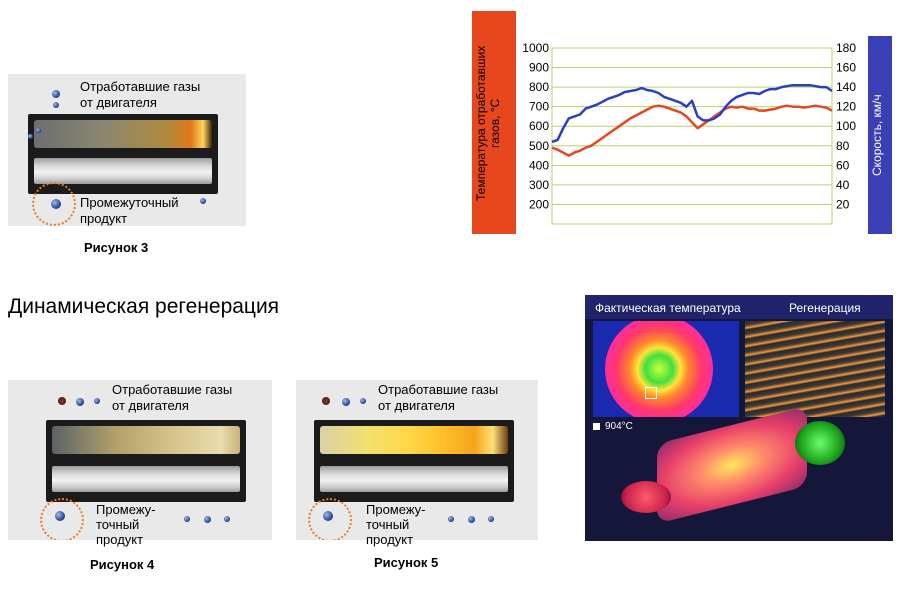 The height and width of the screenshot is (597, 902). What do you see at coordinates (846, 107) in the screenshot?
I see `right-tick-label: 120` at bounding box center [846, 107].